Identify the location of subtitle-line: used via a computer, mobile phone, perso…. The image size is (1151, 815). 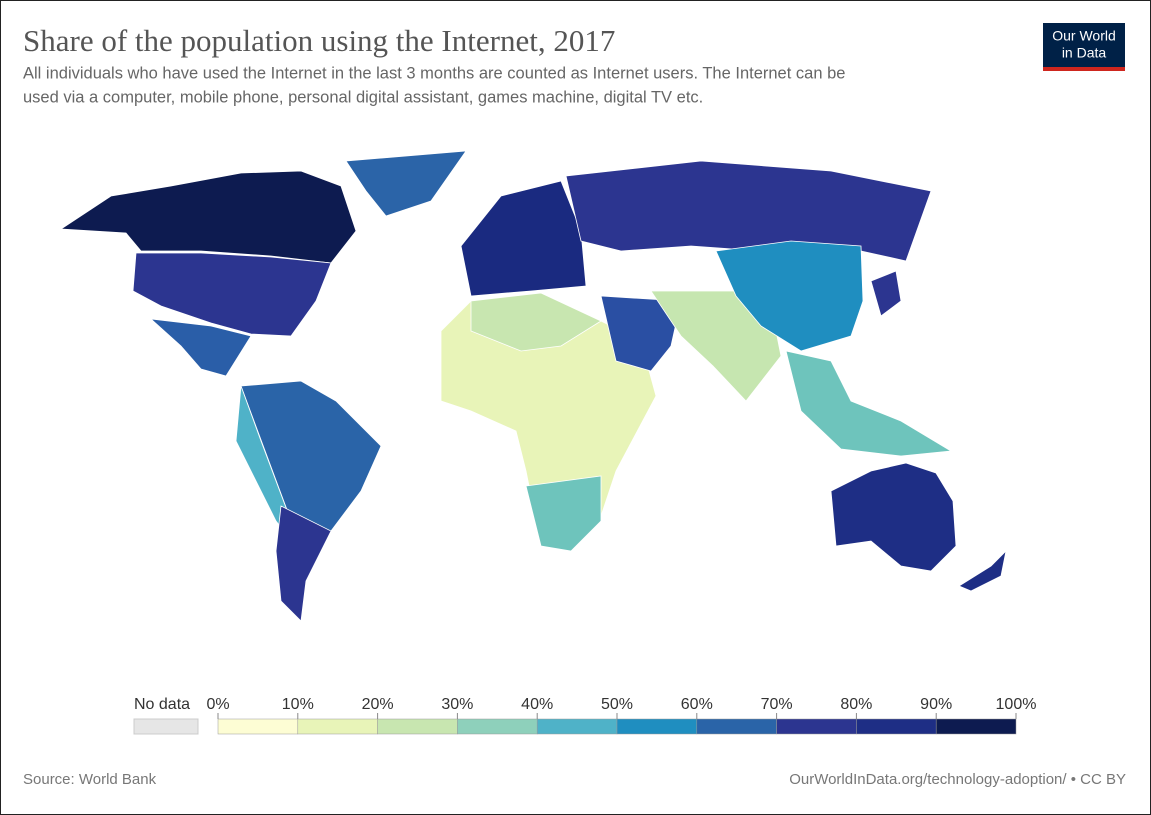
(363, 97).